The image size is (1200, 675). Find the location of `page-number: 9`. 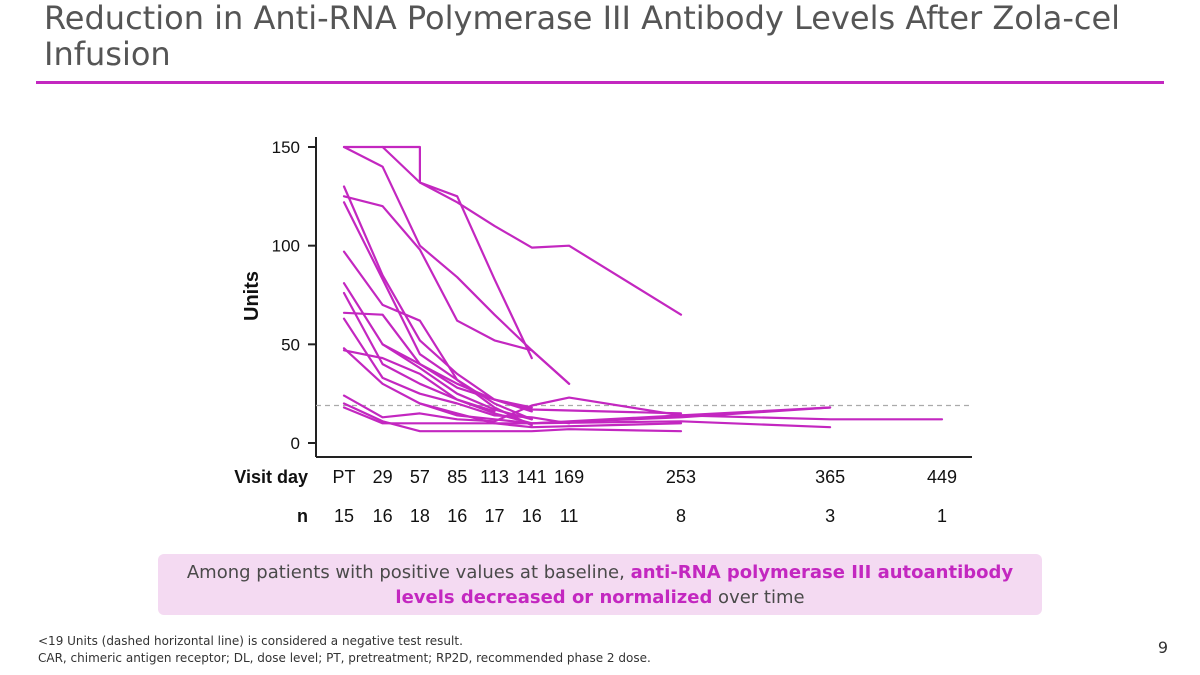

page-number: 9 is located at coordinates (1162, 647).